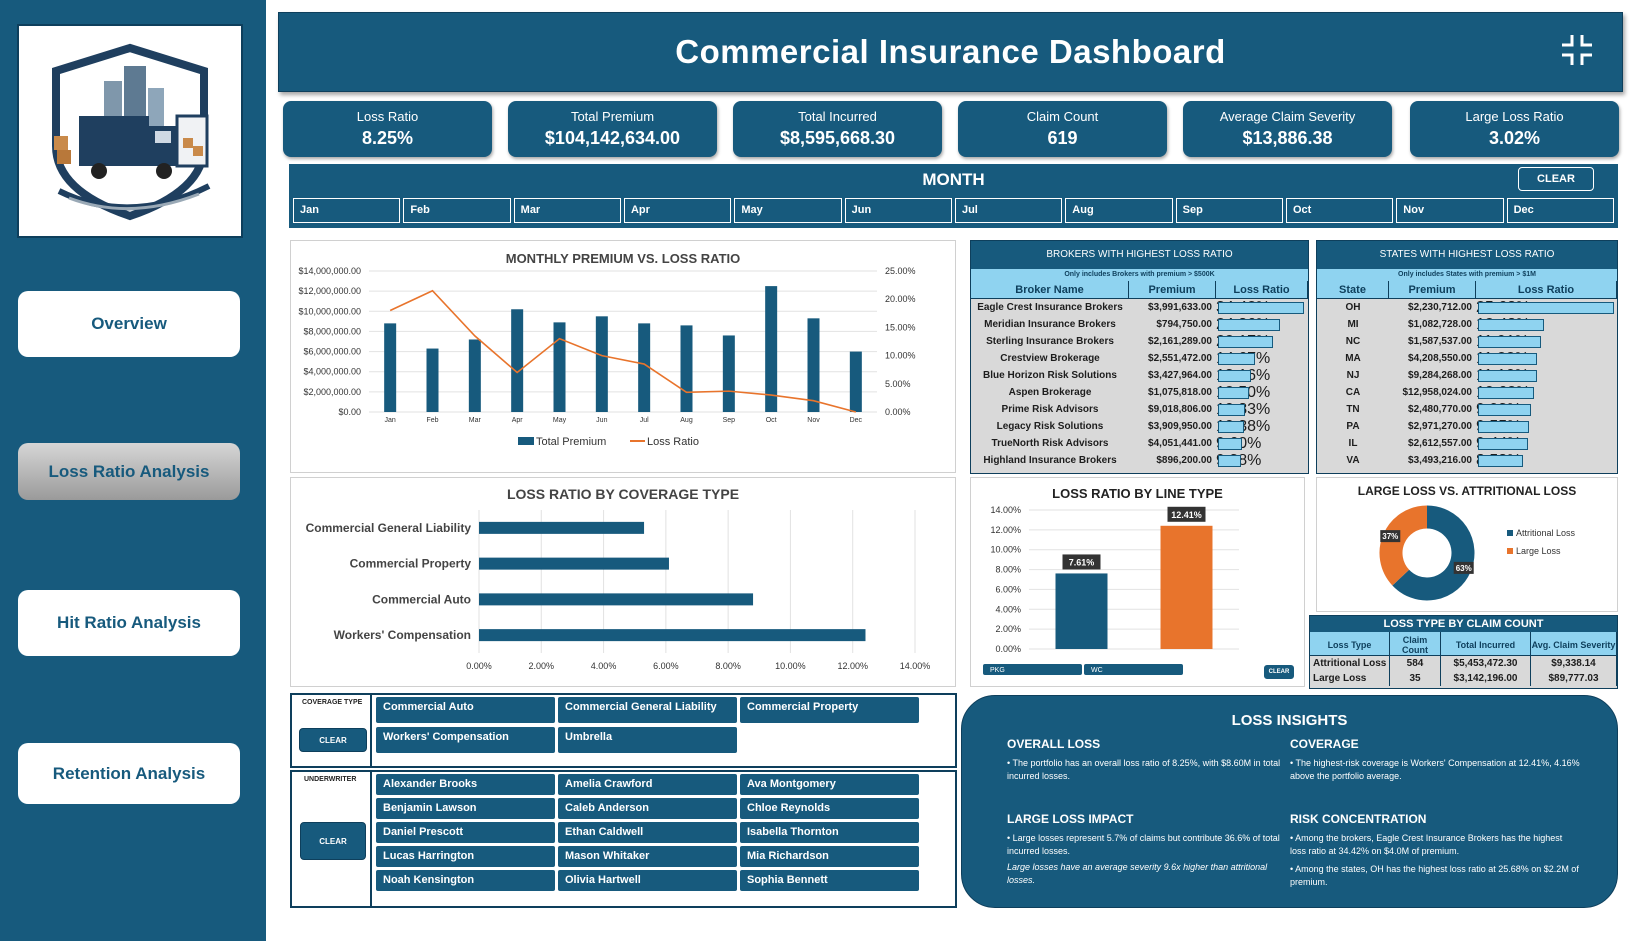 The width and height of the screenshot is (1650, 941). Describe the element at coordinates (1184, 324) in the screenshot. I see `table-cell-premium: $794,750.00` at that location.